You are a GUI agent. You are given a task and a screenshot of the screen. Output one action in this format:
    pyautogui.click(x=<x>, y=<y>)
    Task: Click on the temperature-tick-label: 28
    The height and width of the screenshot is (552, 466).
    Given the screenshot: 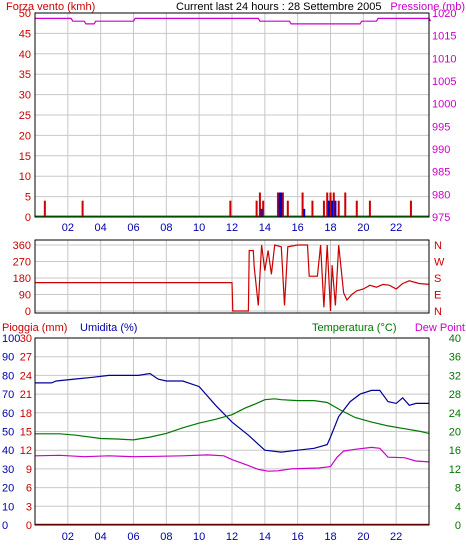 What is the action you would take?
    pyautogui.click(x=455, y=395)
    